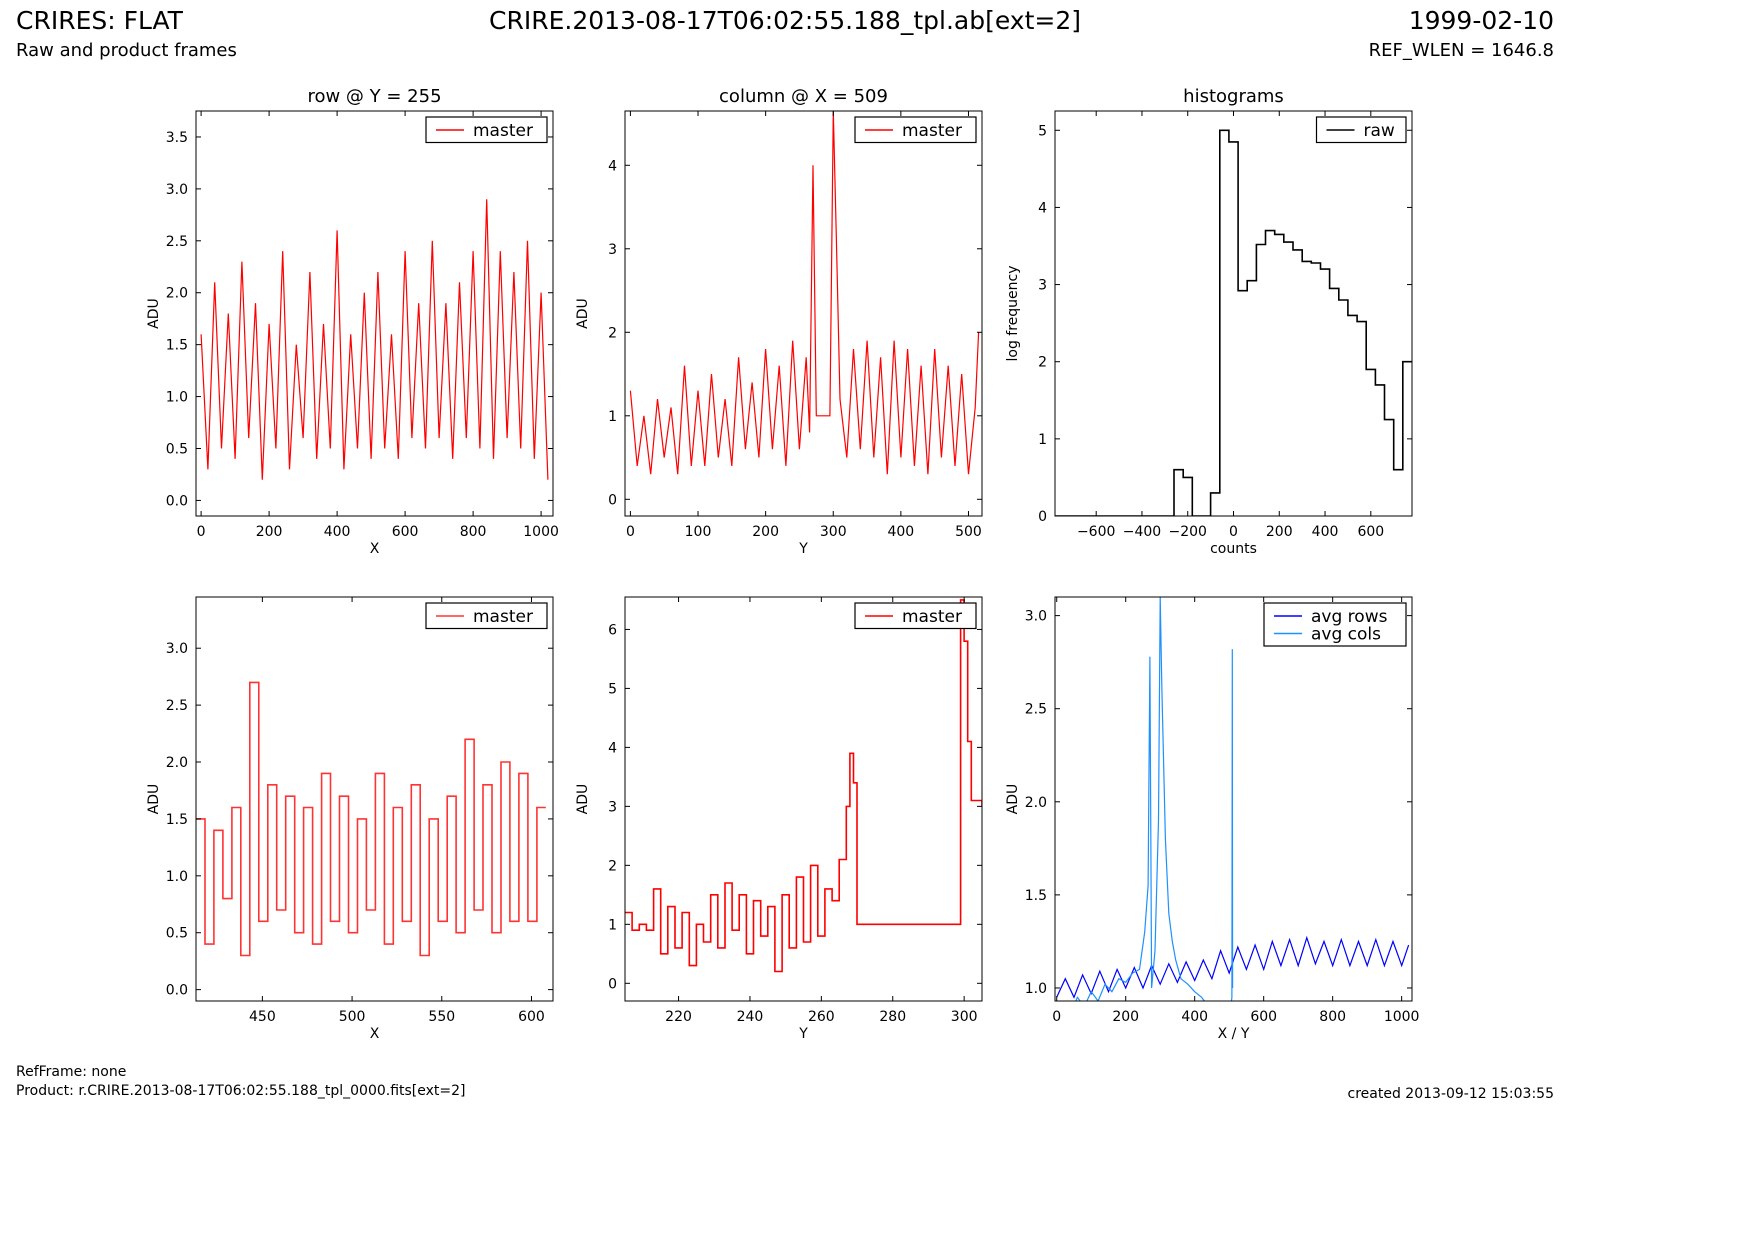 The height and width of the screenshot is (1245, 1755). Describe the element at coordinates (1481, 20) in the screenshot. I see `figure-title-right: 1999-02-10` at that location.